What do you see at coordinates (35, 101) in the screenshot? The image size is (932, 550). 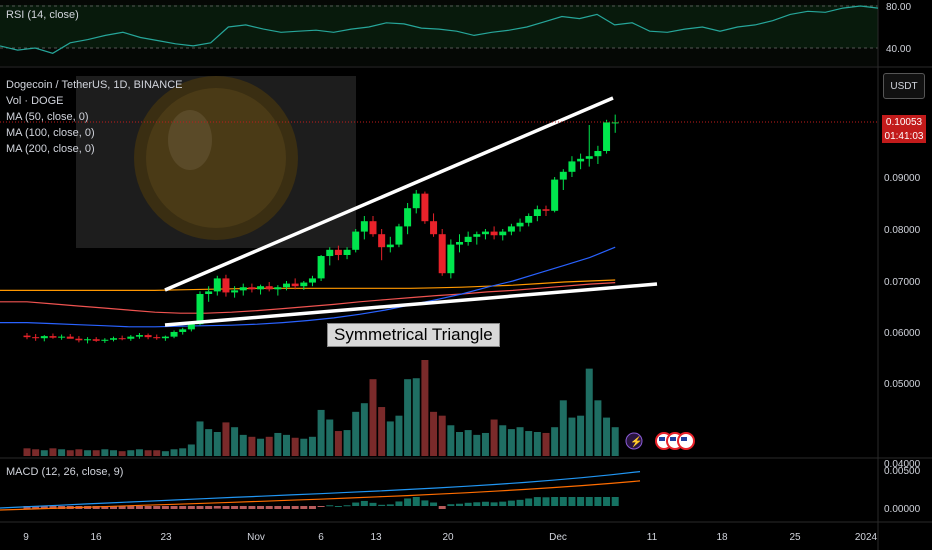 I see `legend-volume: Vol · DOGE` at bounding box center [35, 101].